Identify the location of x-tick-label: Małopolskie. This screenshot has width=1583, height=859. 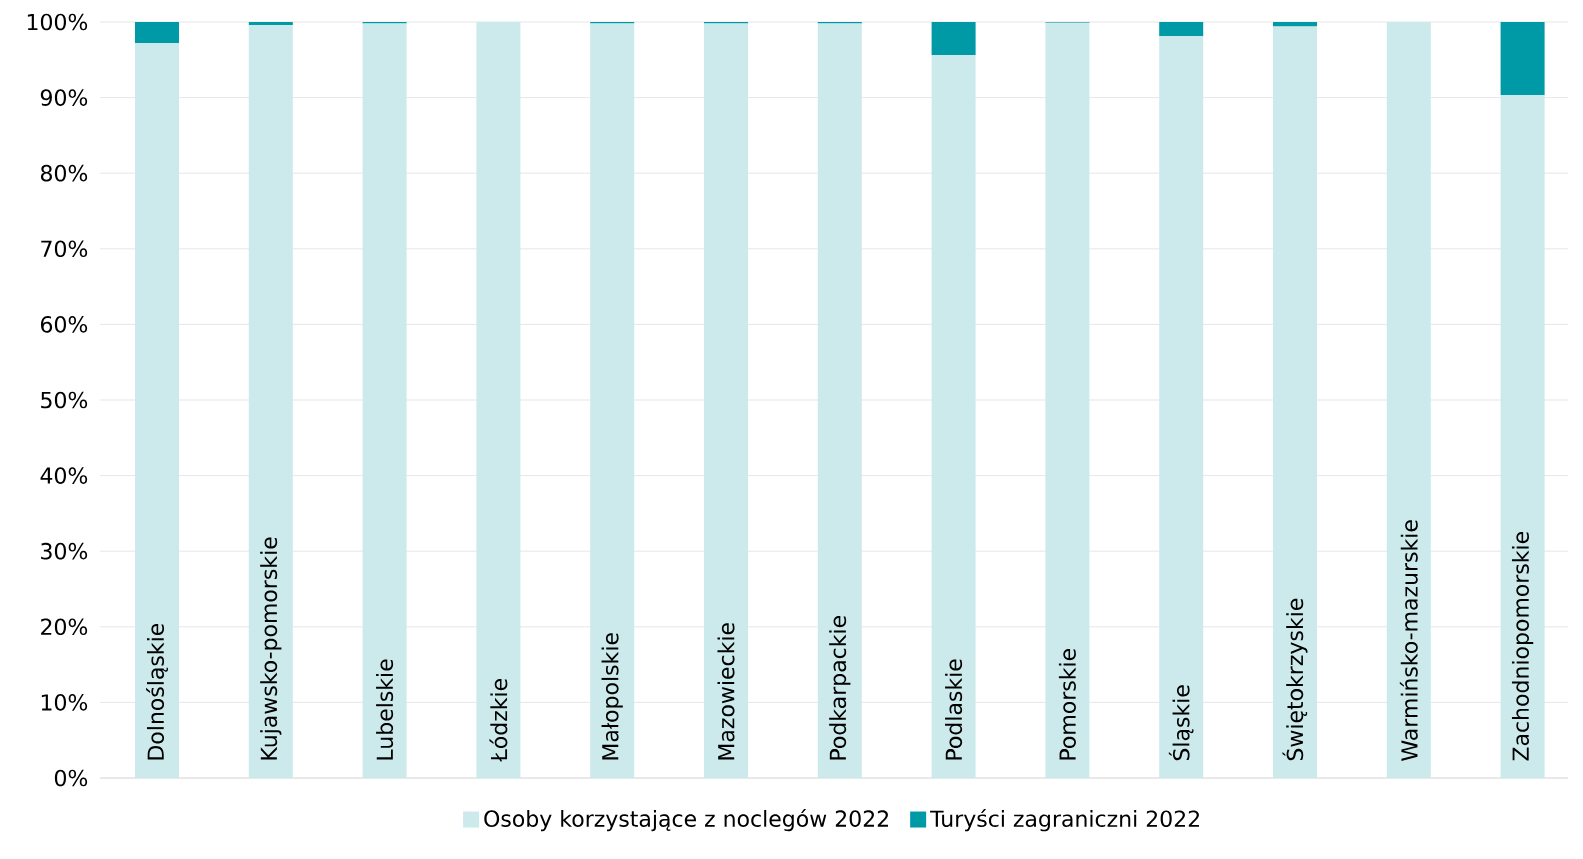
(612, 696).